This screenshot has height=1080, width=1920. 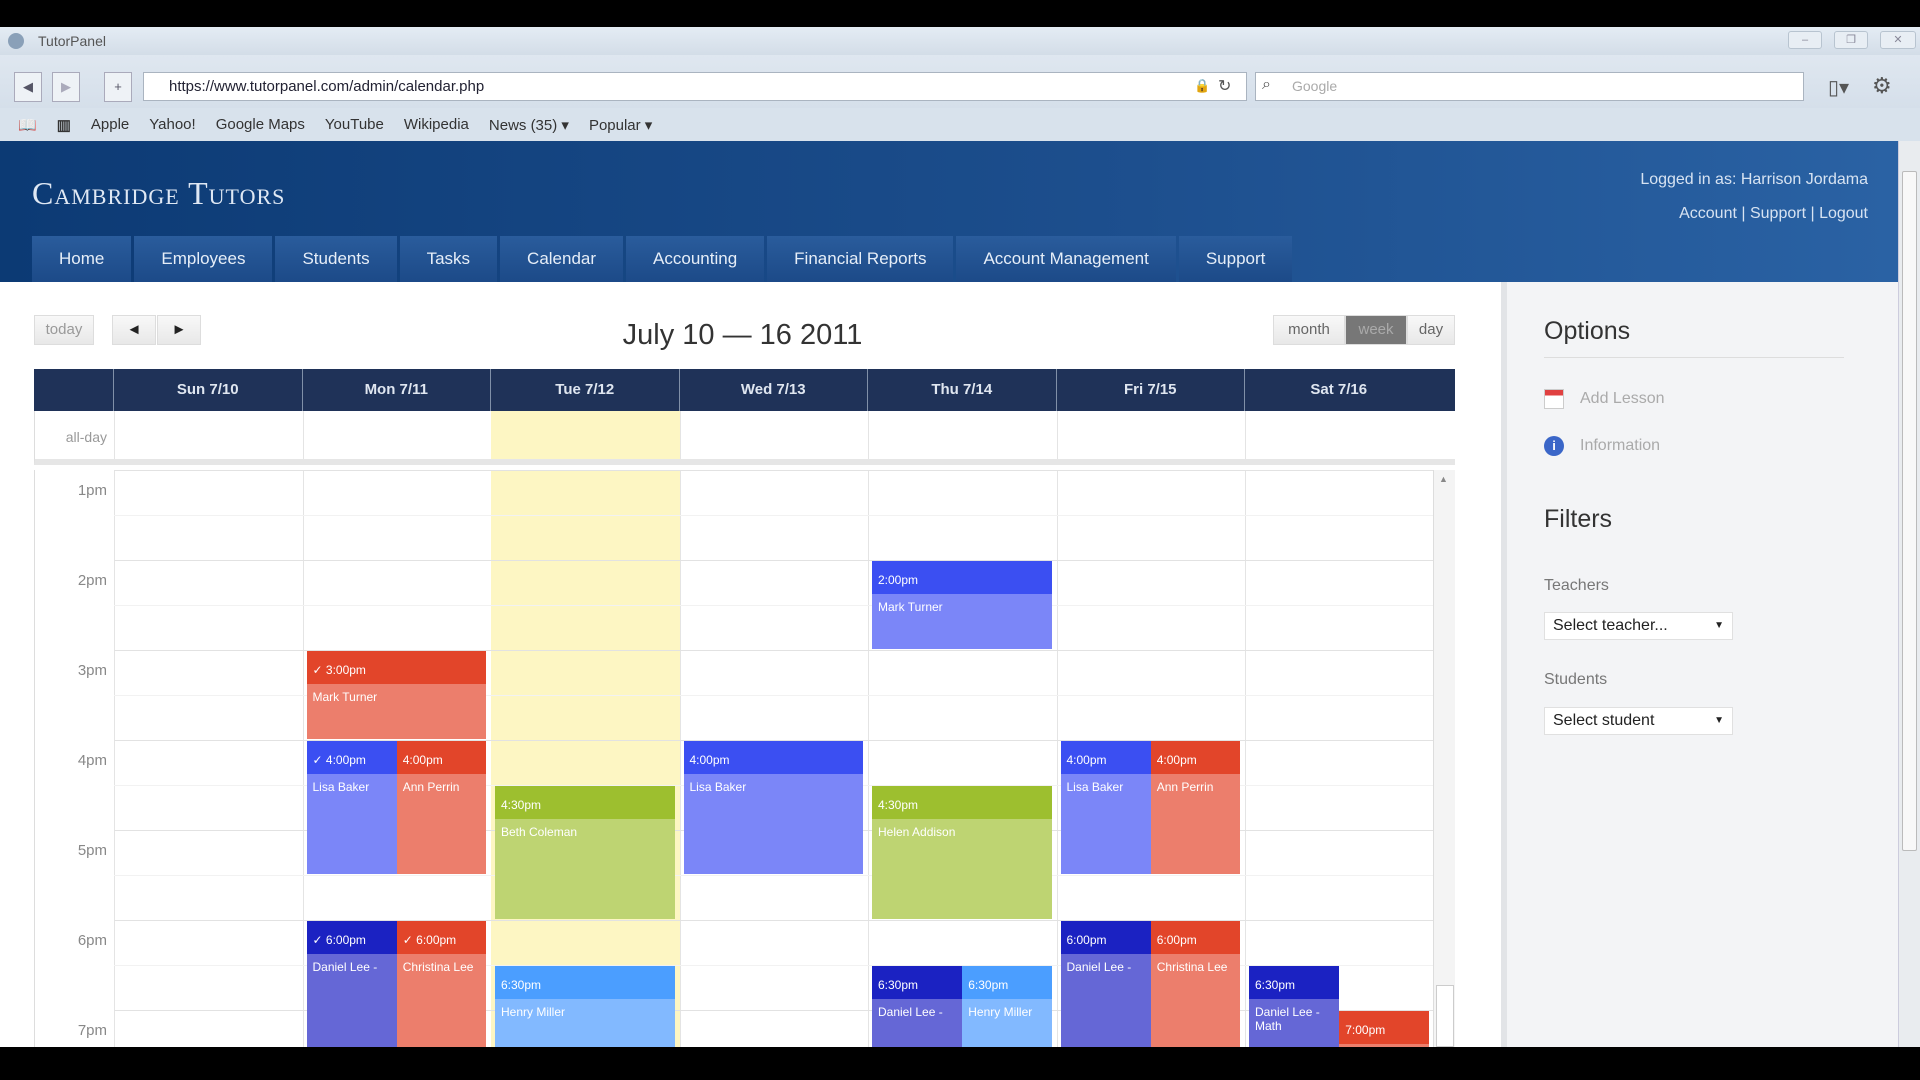 I want to click on calendar-scrollbar: ▲, so click(x=1444, y=758).